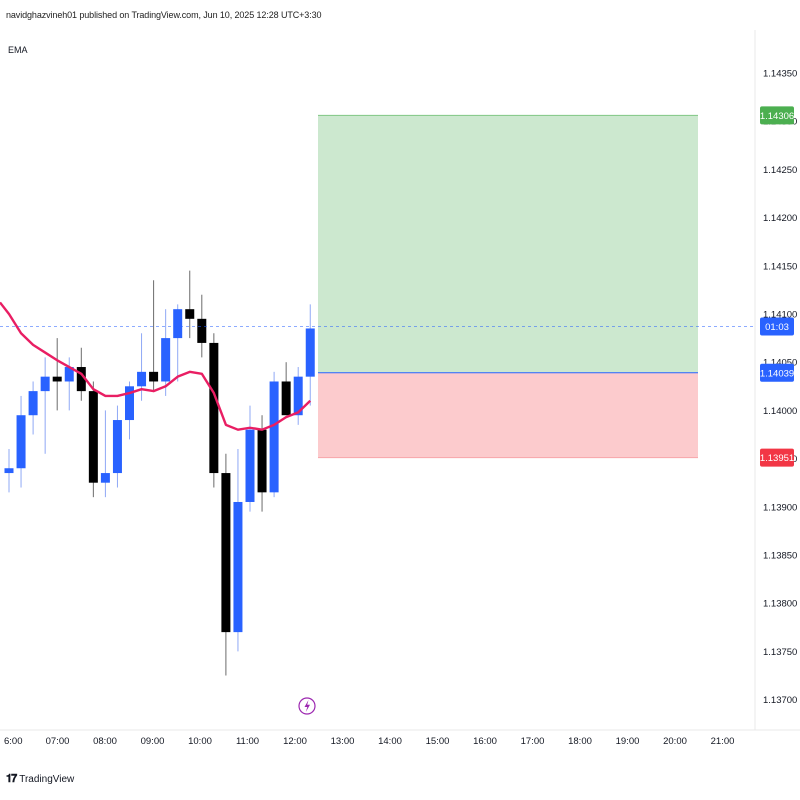 The height and width of the screenshot is (800, 800). What do you see at coordinates (438, 741) in the screenshot?
I see `time-tick-label: 15:00` at bounding box center [438, 741].